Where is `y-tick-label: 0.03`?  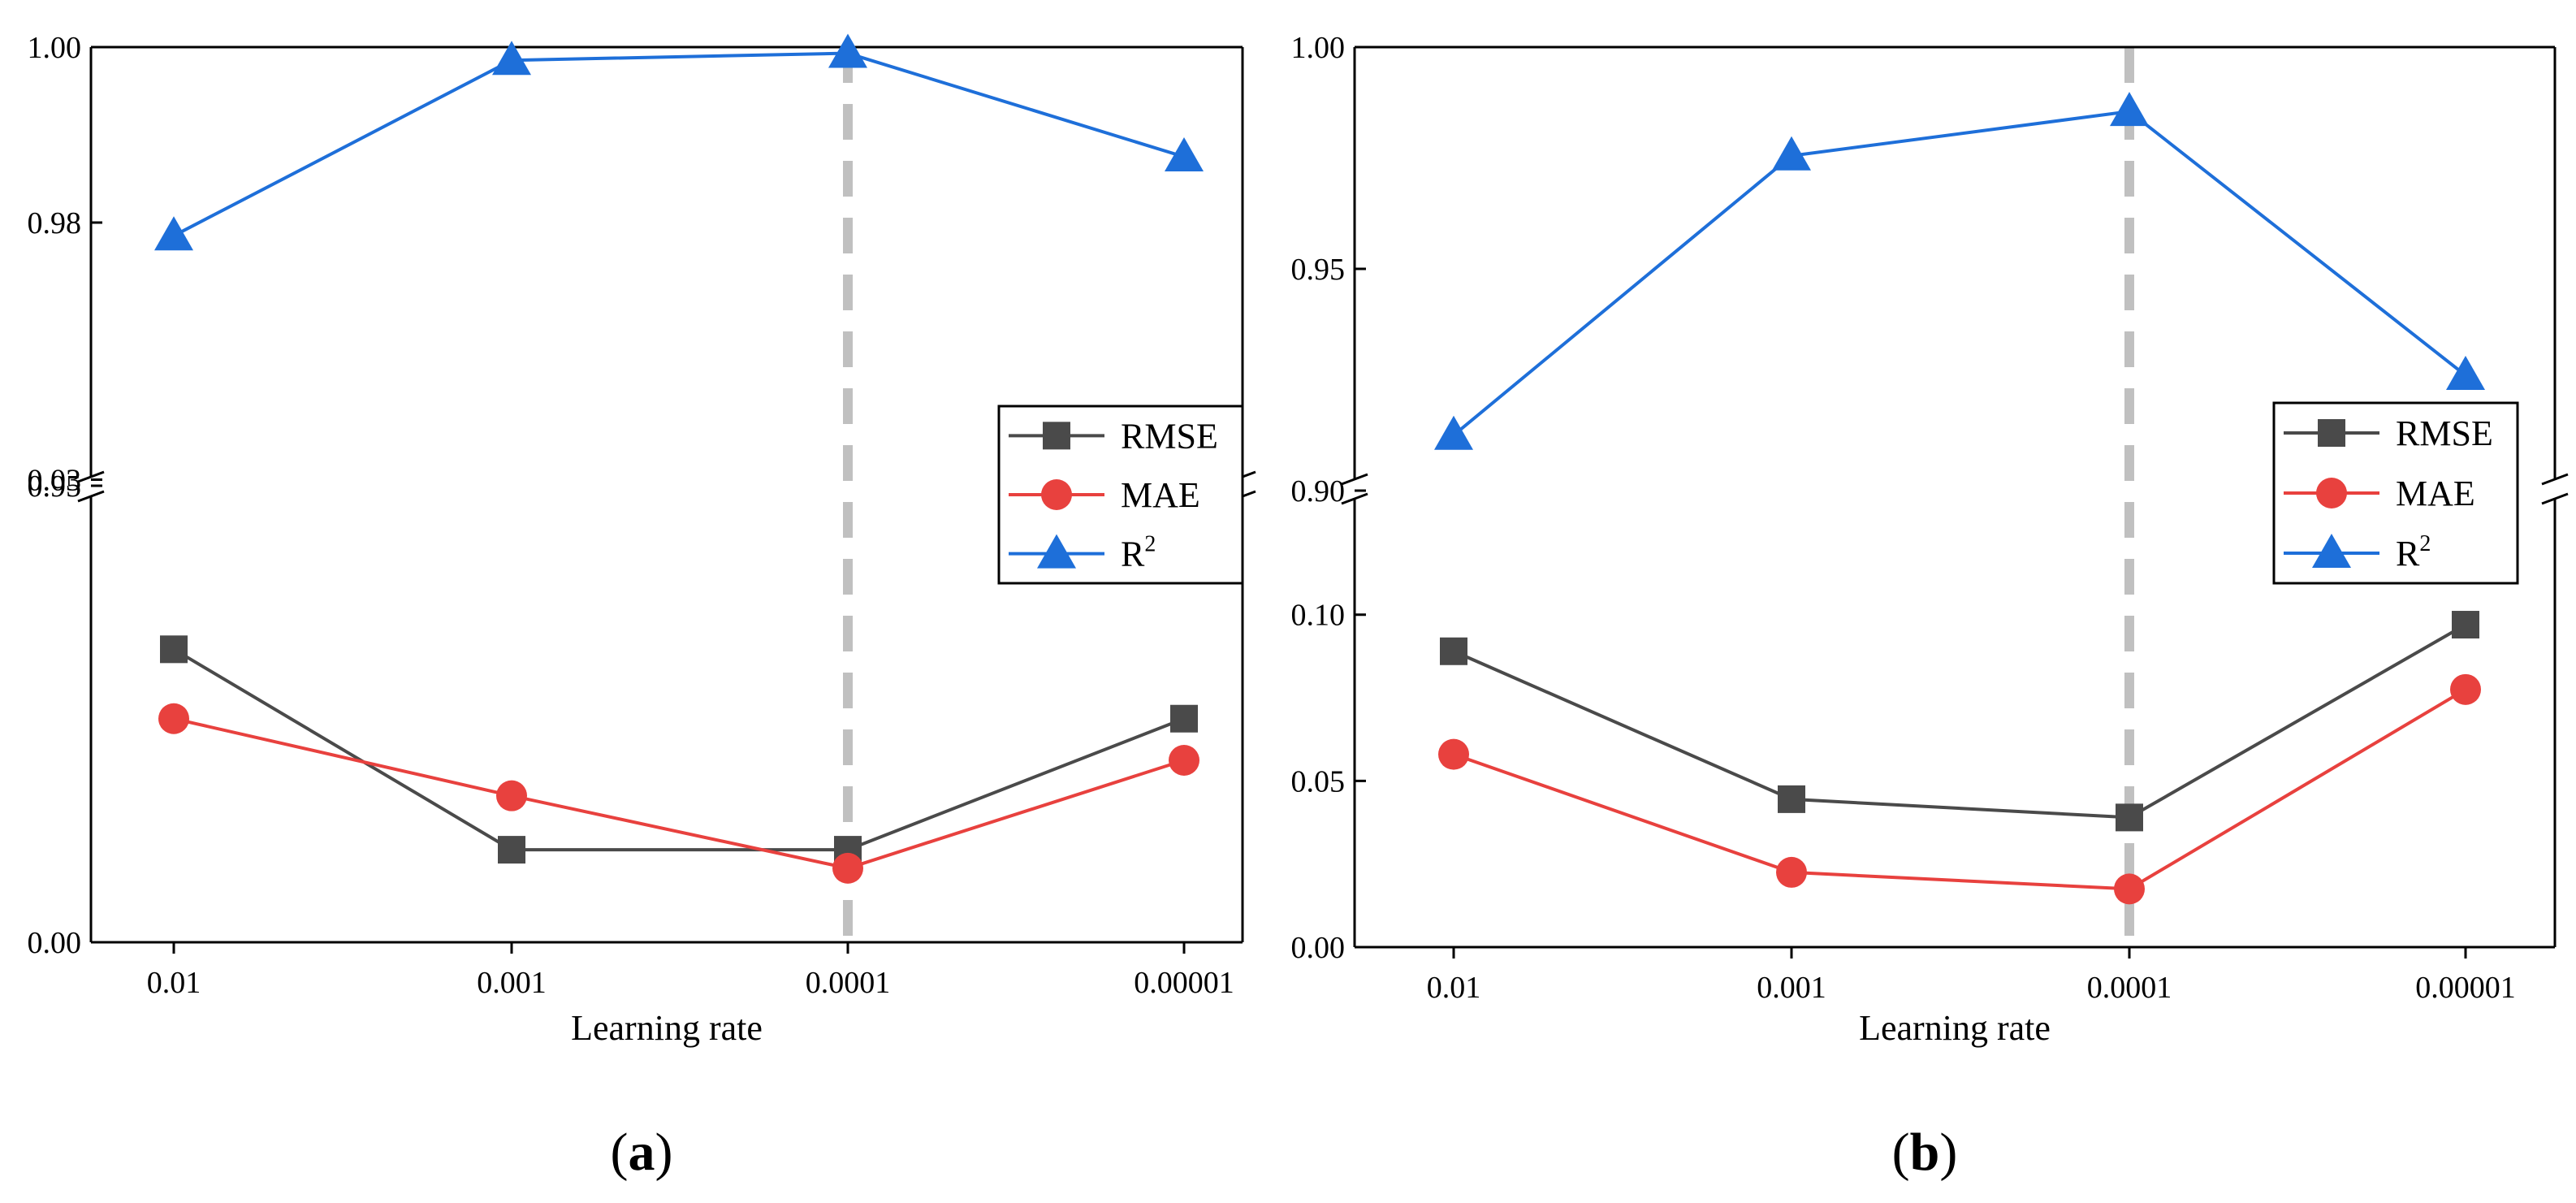 y-tick-label: 0.03 is located at coordinates (55, 481).